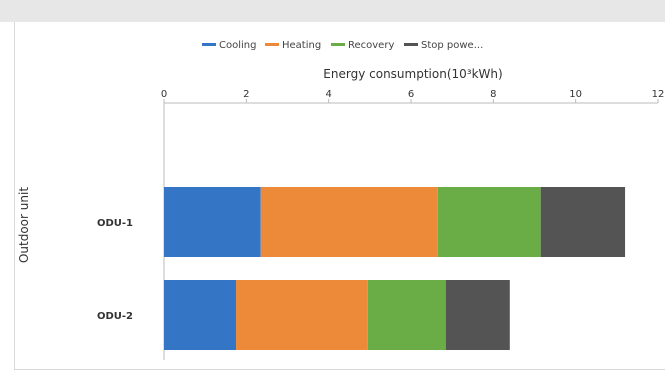  What do you see at coordinates (115, 223) in the screenshot?
I see `category-label: ODU-1` at bounding box center [115, 223].